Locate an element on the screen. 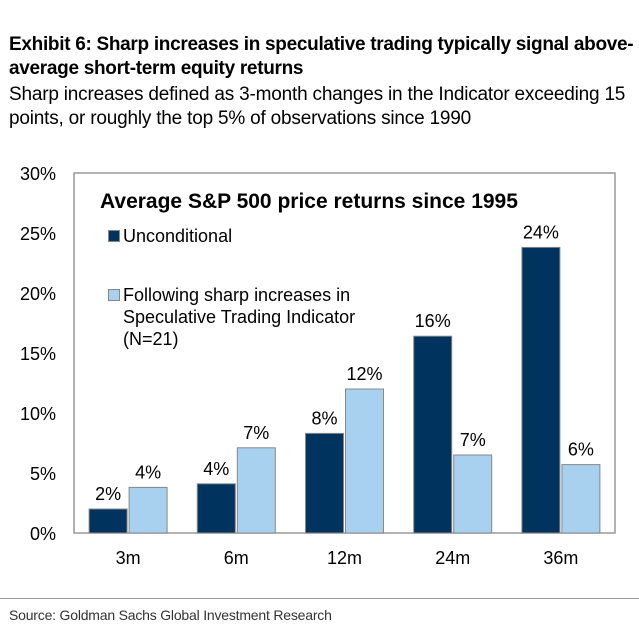 This screenshot has width=639, height=634. bar-36m-series1 is located at coordinates (541, 390).